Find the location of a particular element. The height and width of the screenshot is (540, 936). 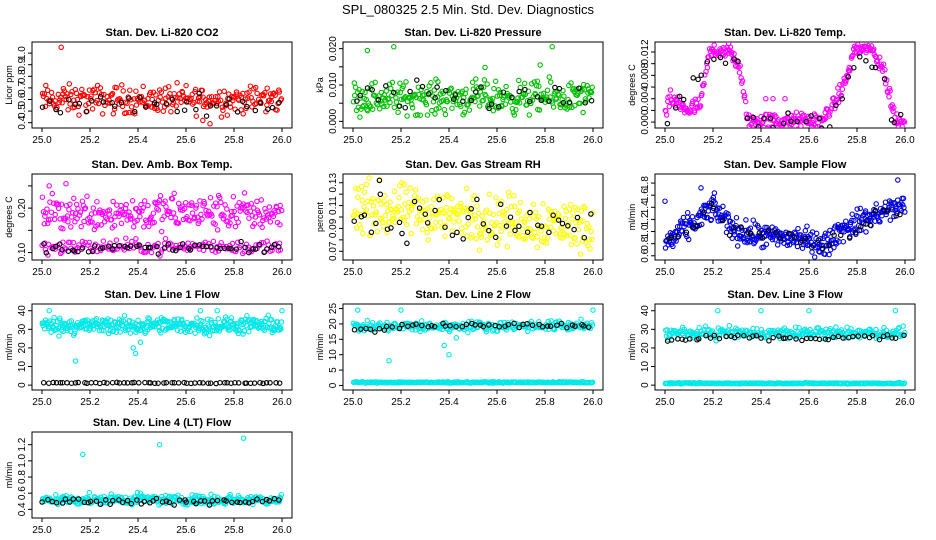

y-axis-label: percent is located at coordinates (320, 216).